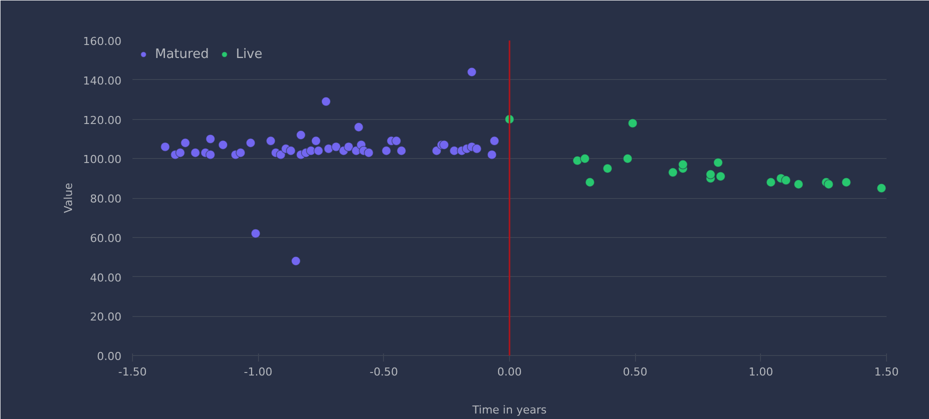  Describe the element at coordinates (249, 54) in the screenshot. I see `legend-label: Live` at that location.